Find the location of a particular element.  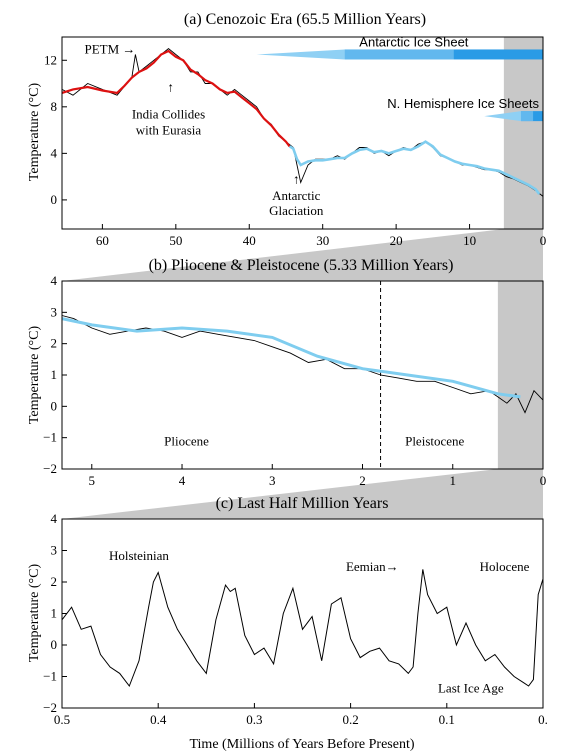

panel-c-raw-line is located at coordinates (302, 628).